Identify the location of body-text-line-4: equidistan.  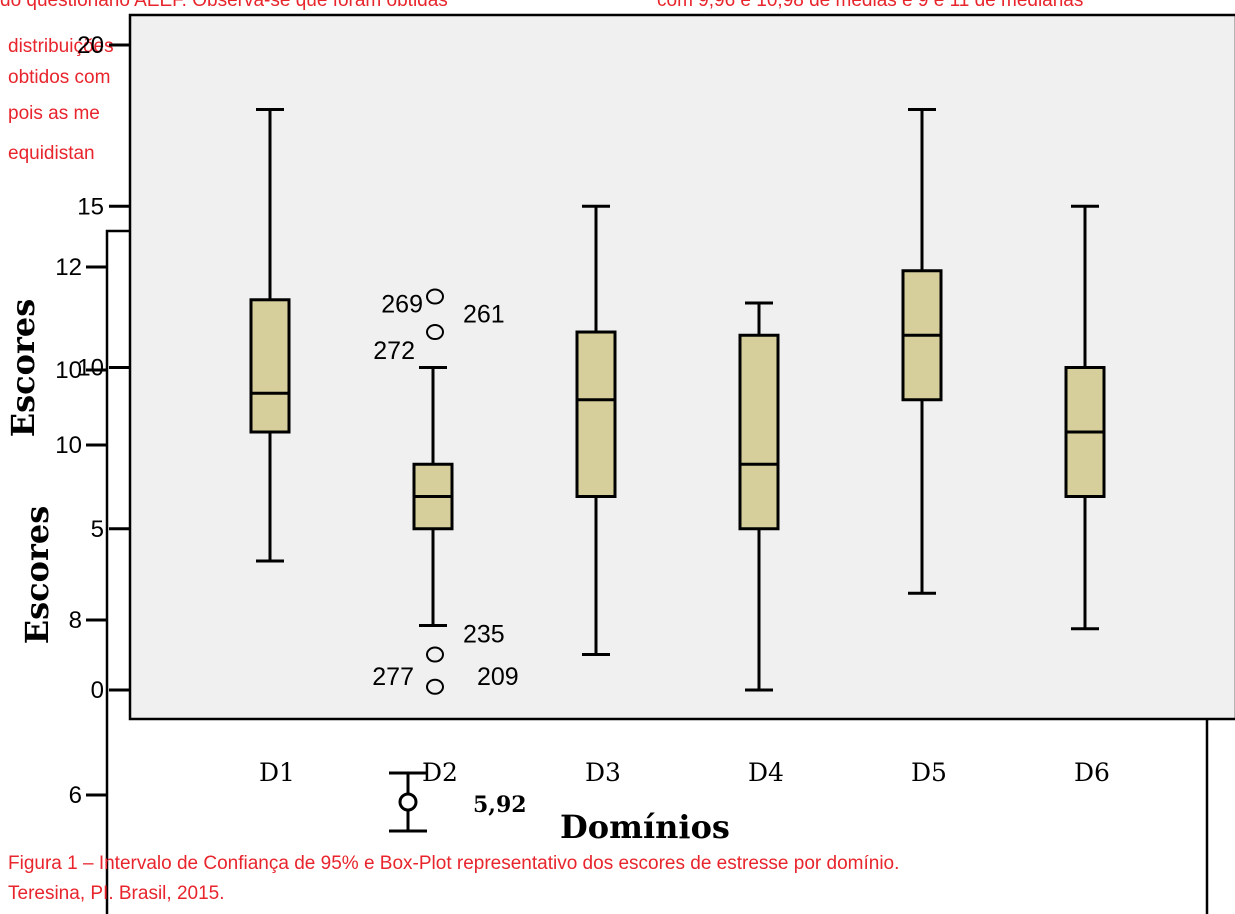
(51, 153).